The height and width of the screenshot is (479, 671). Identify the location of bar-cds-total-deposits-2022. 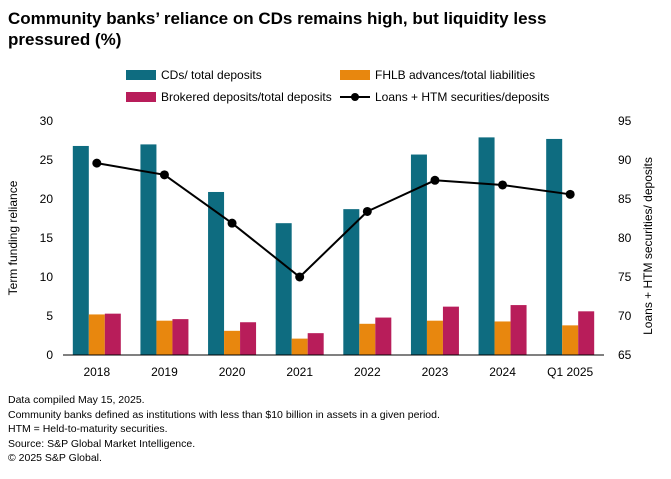
(351, 282).